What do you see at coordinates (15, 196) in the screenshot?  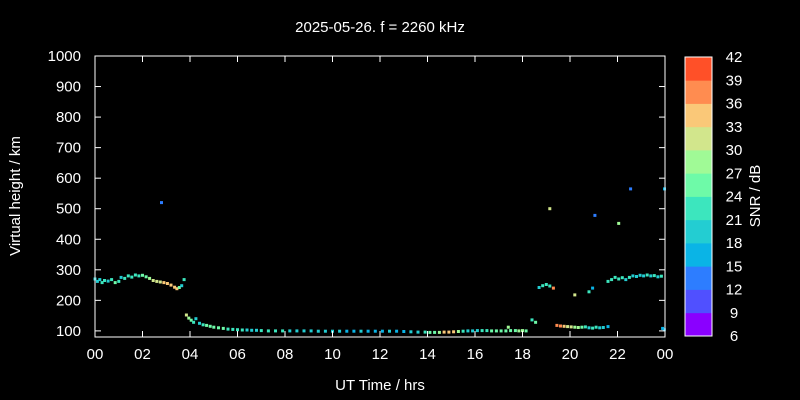 I see `y-axis-label: Virtual height / km` at bounding box center [15, 196].